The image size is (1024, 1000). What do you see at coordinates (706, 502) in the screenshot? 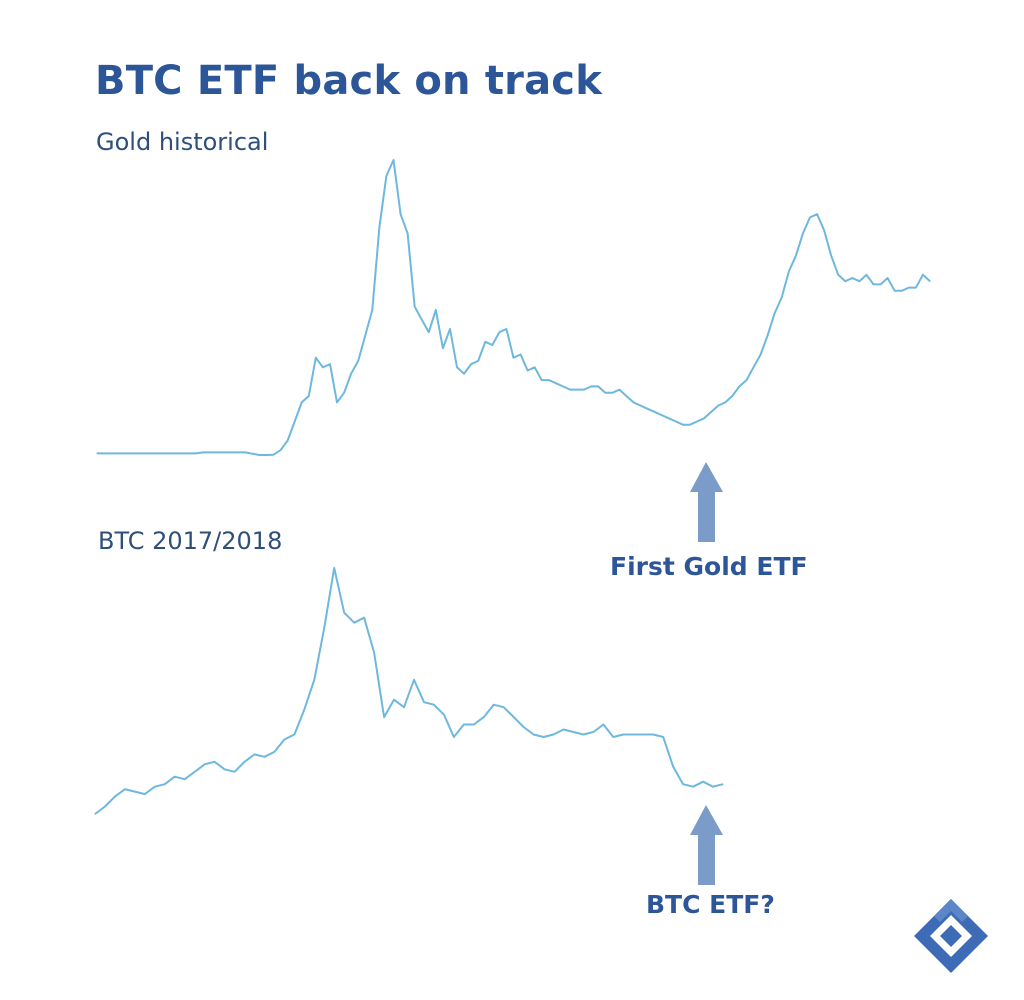
I see `gold-etf-arrow-icon` at bounding box center [706, 502].